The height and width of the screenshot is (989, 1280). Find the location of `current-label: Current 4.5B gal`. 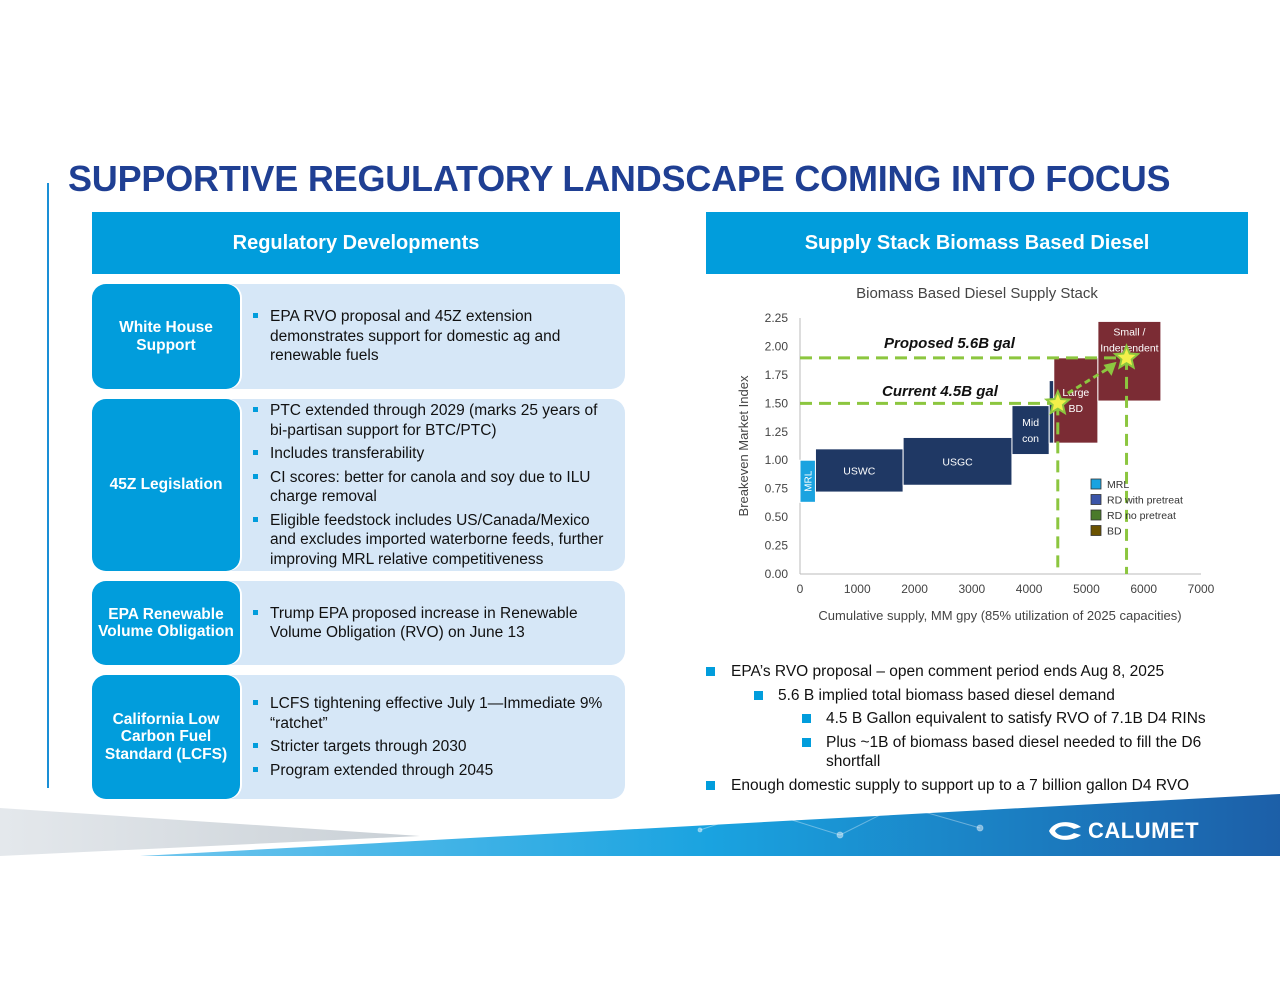

current-label: Current 4.5B gal is located at coordinates (940, 391).